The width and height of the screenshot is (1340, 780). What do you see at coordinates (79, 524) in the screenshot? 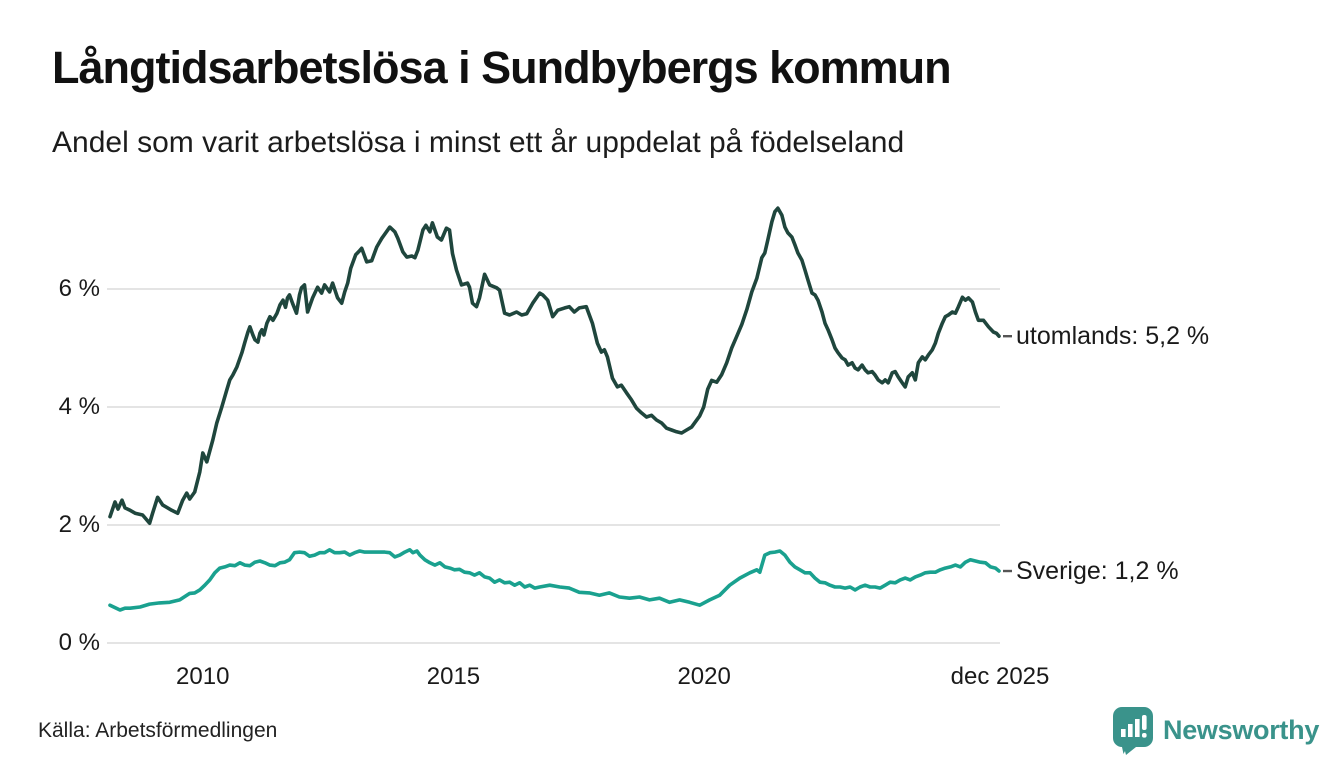
I see `y-tick-label-2: 2 %` at bounding box center [79, 524].